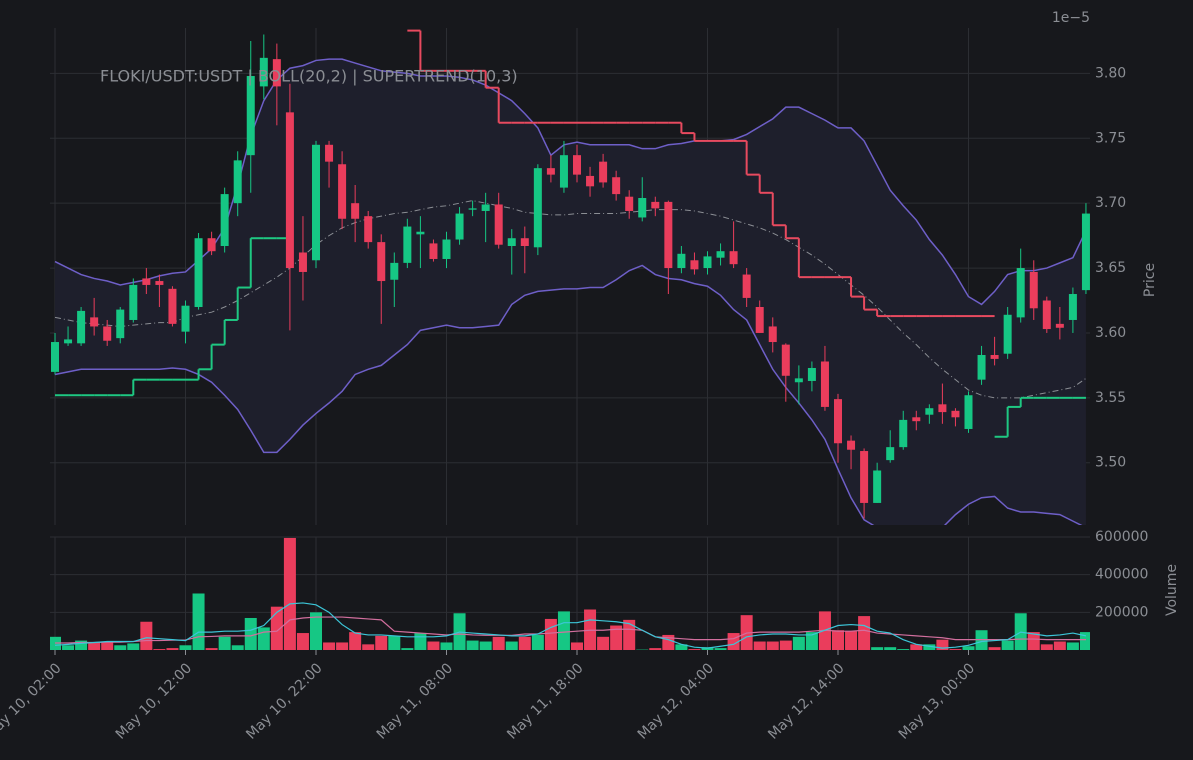 Image resolution: width=1193 pixels, height=760 pixels. I want to click on y-tick-label: 3.65, so click(1110, 268).